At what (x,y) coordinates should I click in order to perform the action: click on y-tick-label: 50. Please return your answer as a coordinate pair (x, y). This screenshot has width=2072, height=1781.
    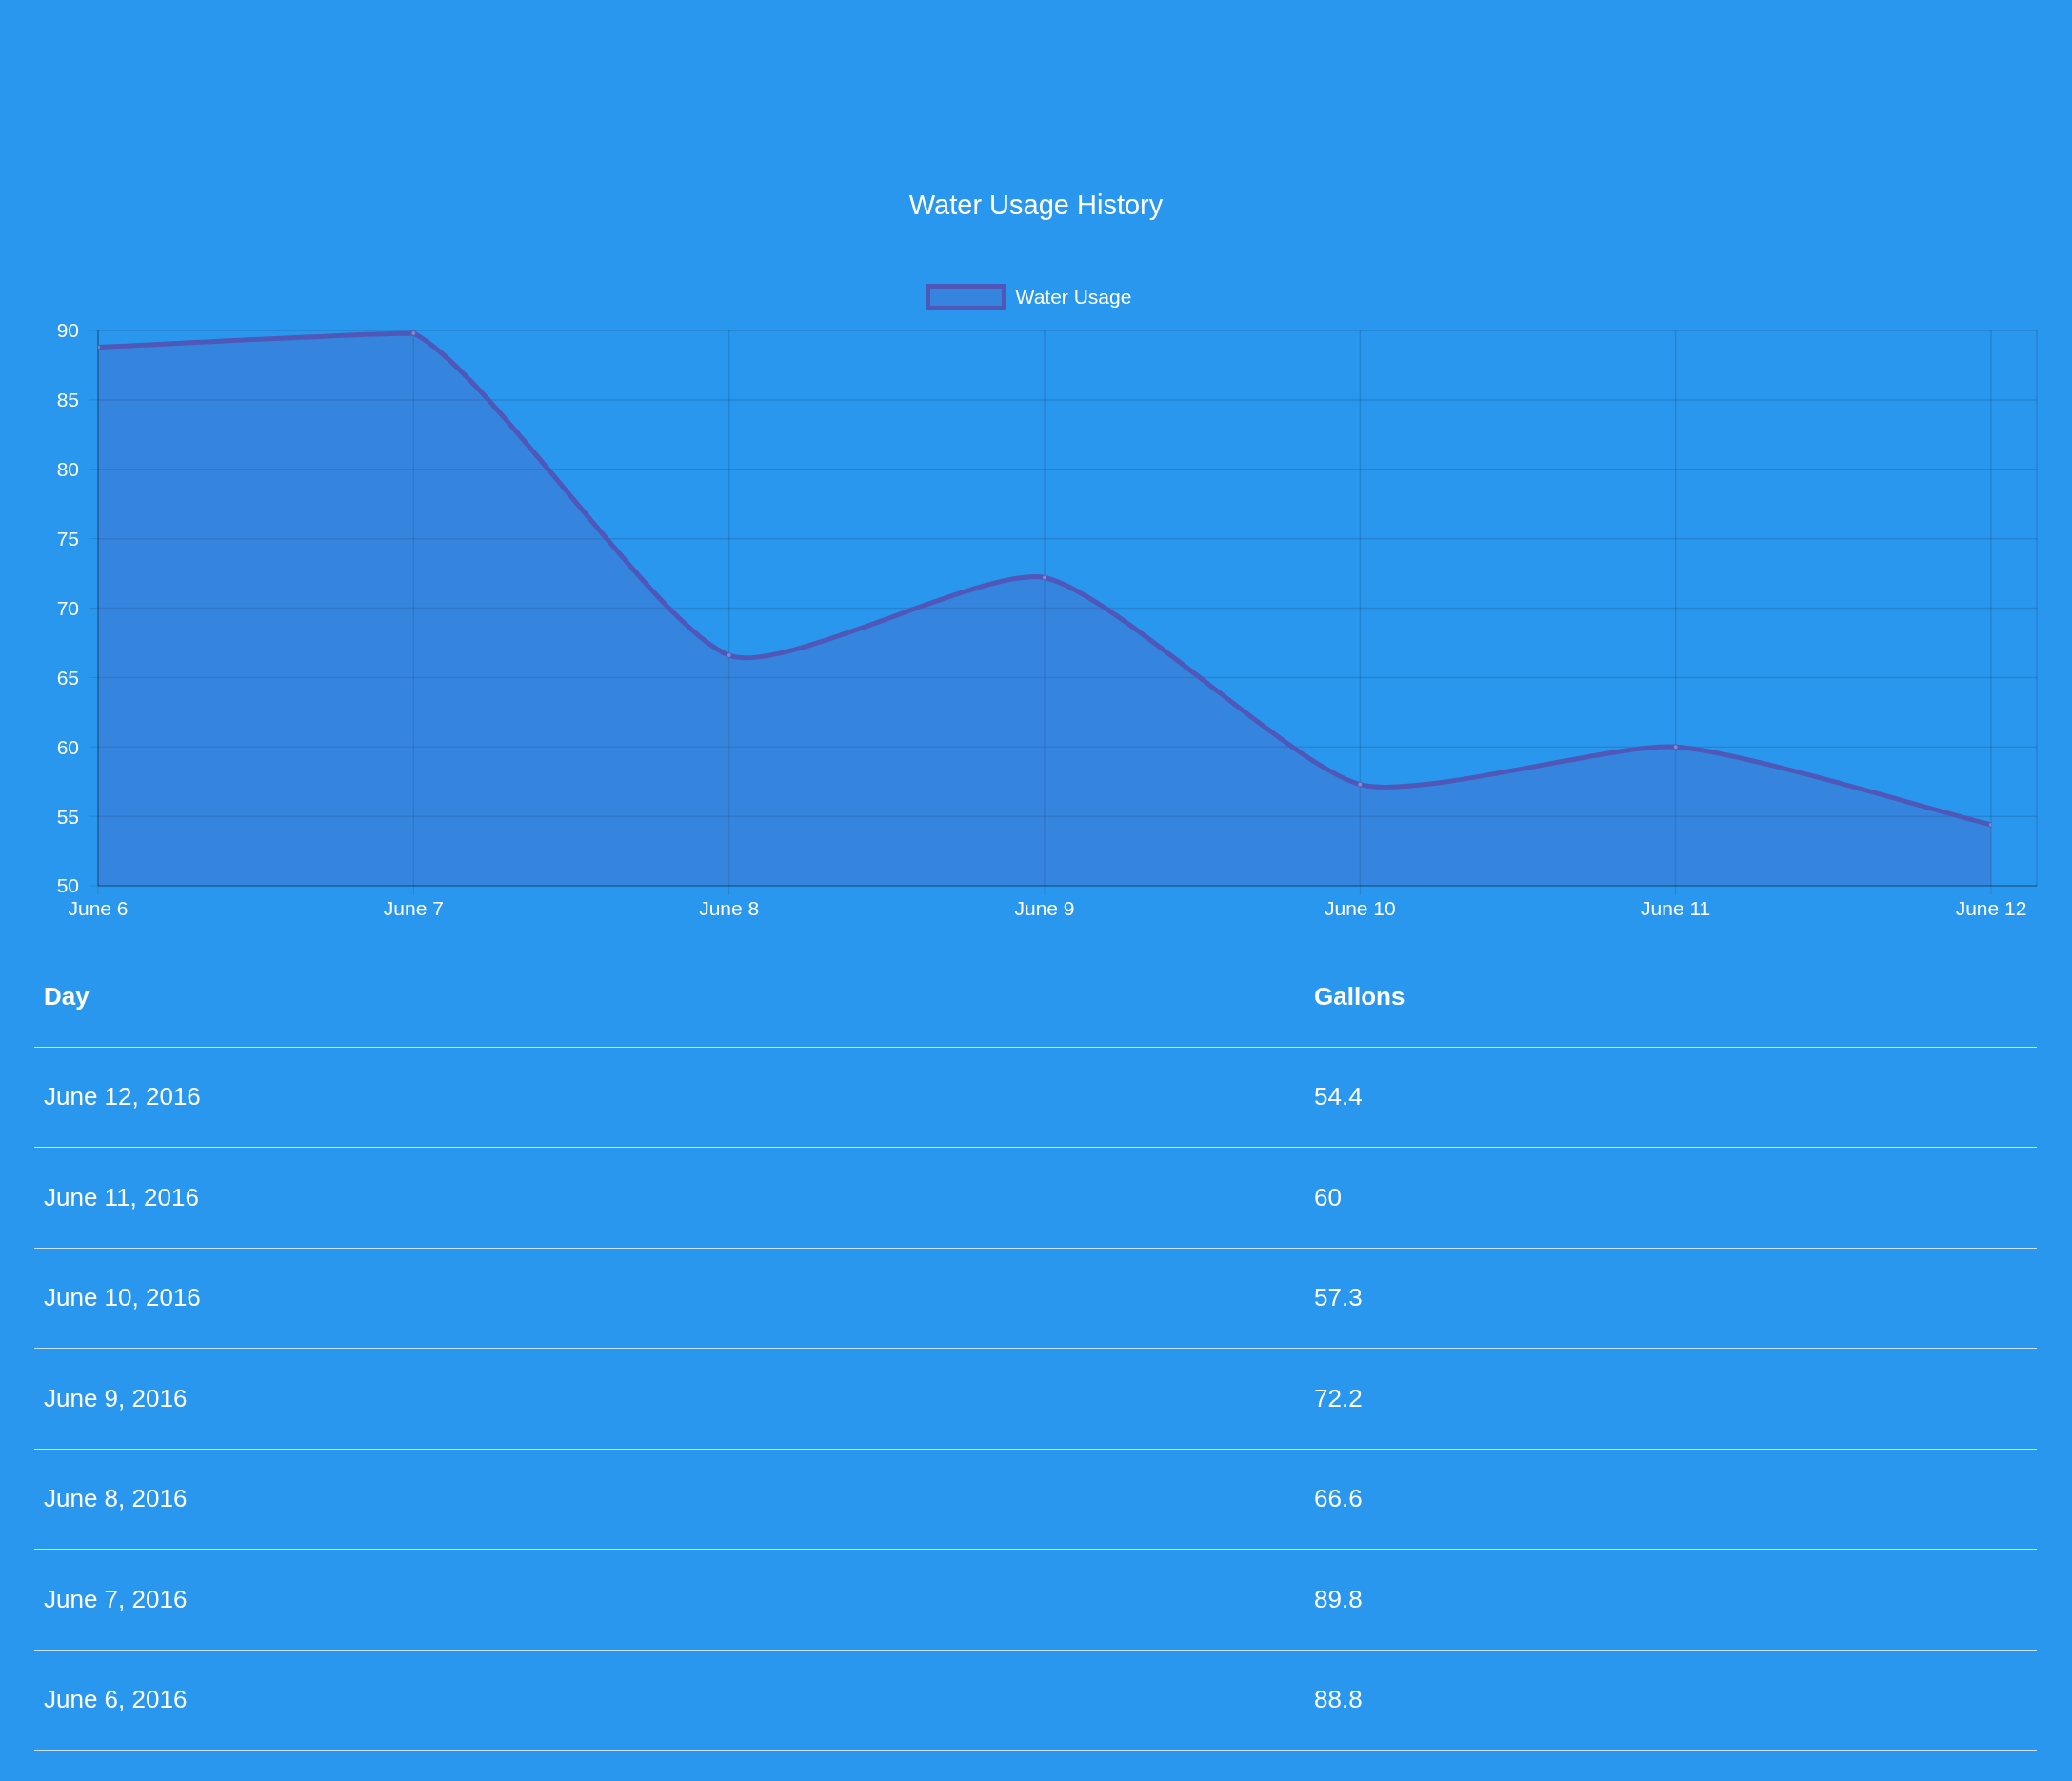
    Looking at the image, I should click on (67, 885).